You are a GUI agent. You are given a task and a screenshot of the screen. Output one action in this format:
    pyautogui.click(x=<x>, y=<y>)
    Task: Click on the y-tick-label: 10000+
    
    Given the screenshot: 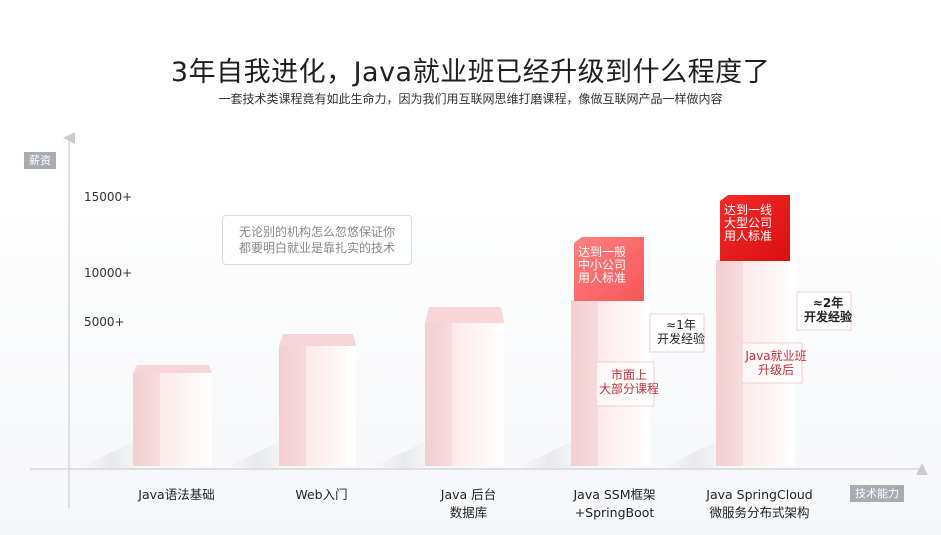 What is the action you would take?
    pyautogui.click(x=108, y=273)
    